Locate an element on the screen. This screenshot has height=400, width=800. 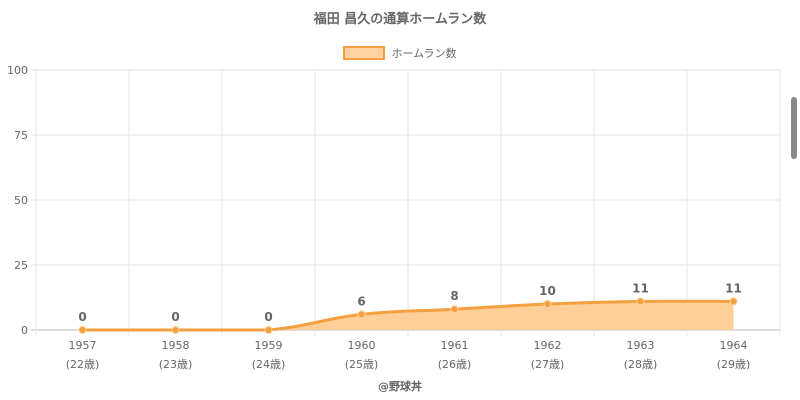
x-tick-sublabel: (25歳) is located at coordinates (362, 364).